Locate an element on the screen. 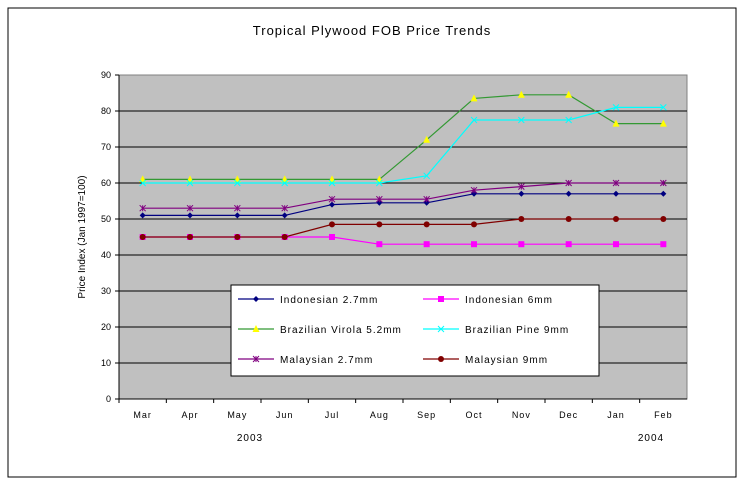 This screenshot has height=490, width=744. x-tick-label: May is located at coordinates (237, 415).